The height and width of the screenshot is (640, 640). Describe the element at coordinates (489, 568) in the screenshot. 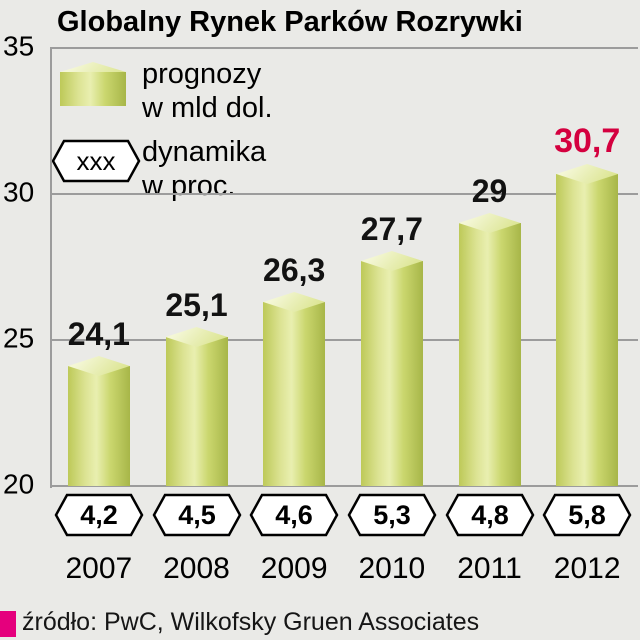

I see `year-label: 2011` at that location.